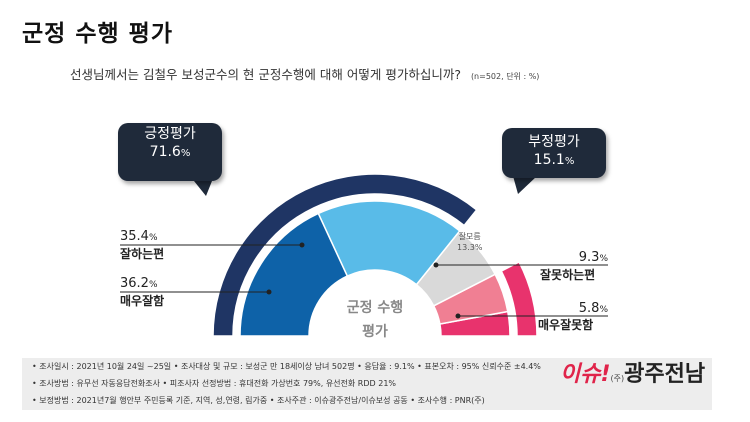  Describe the element at coordinates (142, 292) in the screenshot. I see `label-very-good: 36.2% 매우잘함` at that location.